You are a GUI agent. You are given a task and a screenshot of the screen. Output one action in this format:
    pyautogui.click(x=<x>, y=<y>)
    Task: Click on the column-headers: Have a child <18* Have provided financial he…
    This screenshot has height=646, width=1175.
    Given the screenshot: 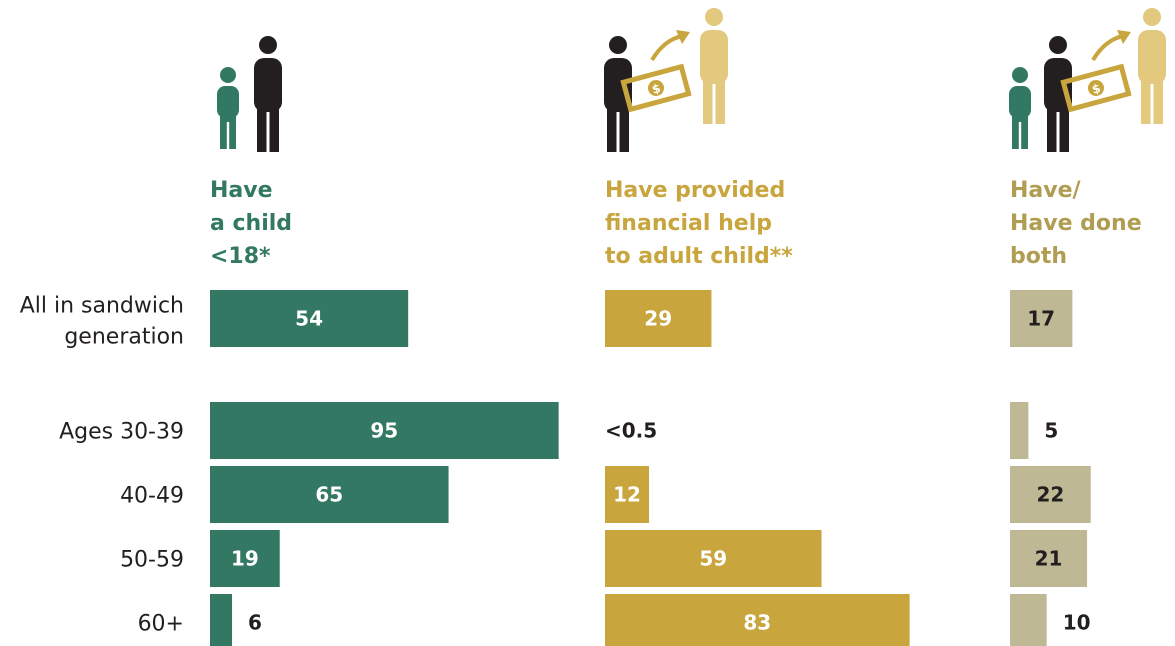 What is the action you would take?
    pyautogui.click(x=676, y=223)
    